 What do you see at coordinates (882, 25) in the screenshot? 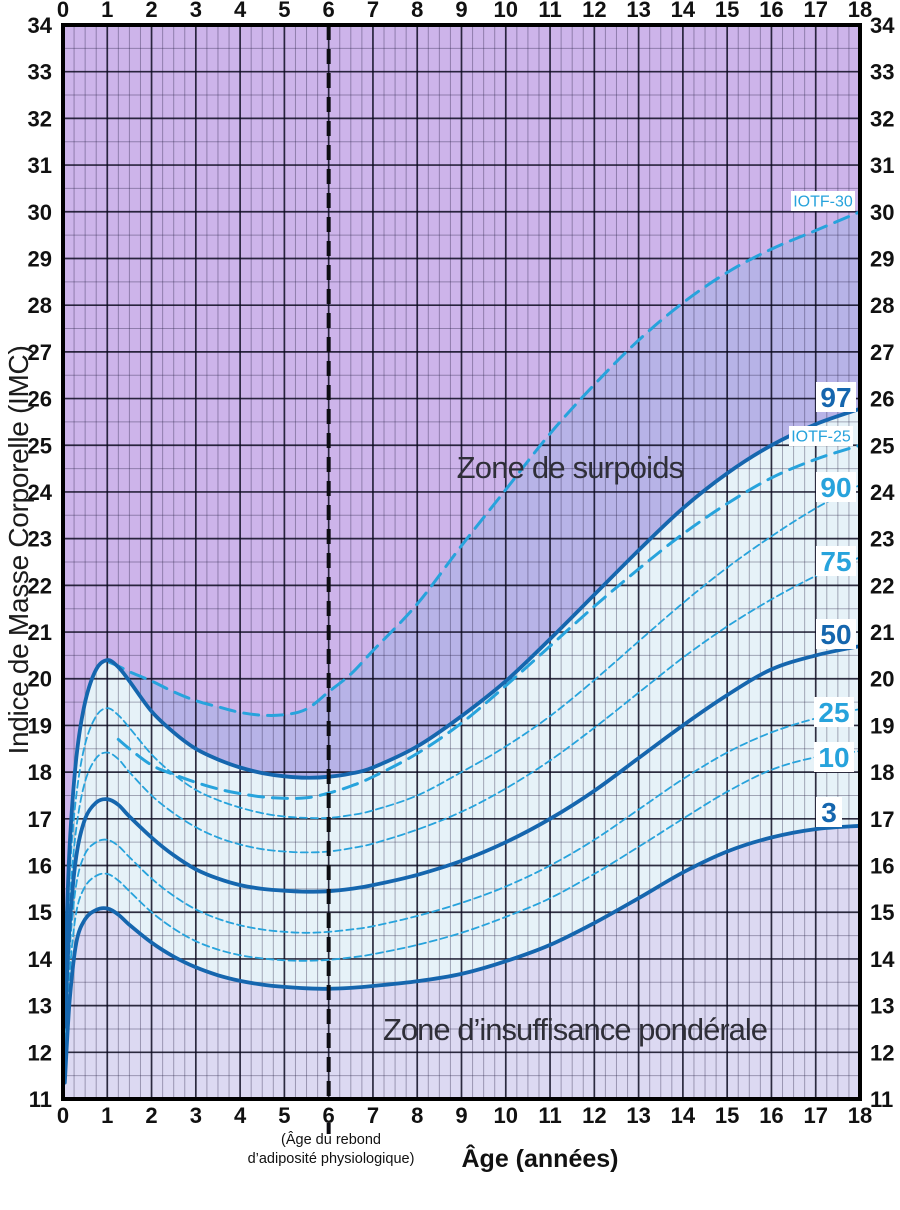
I see `y-tick-right-34: 34` at bounding box center [882, 25].